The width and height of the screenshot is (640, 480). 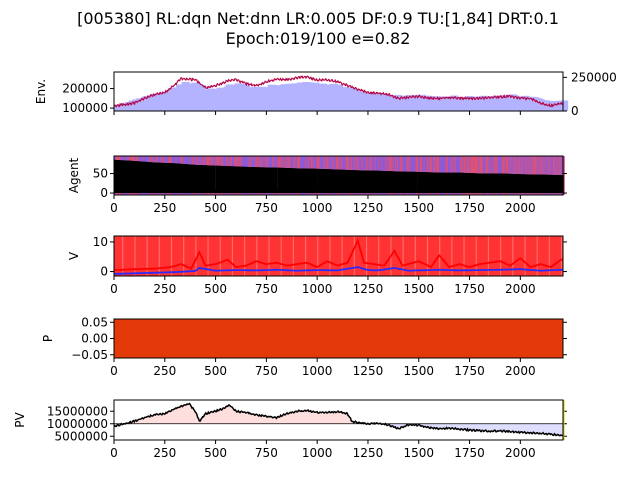 What do you see at coordinates (41, 91) in the screenshot?
I see `y-axis-label: Env.` at bounding box center [41, 91].